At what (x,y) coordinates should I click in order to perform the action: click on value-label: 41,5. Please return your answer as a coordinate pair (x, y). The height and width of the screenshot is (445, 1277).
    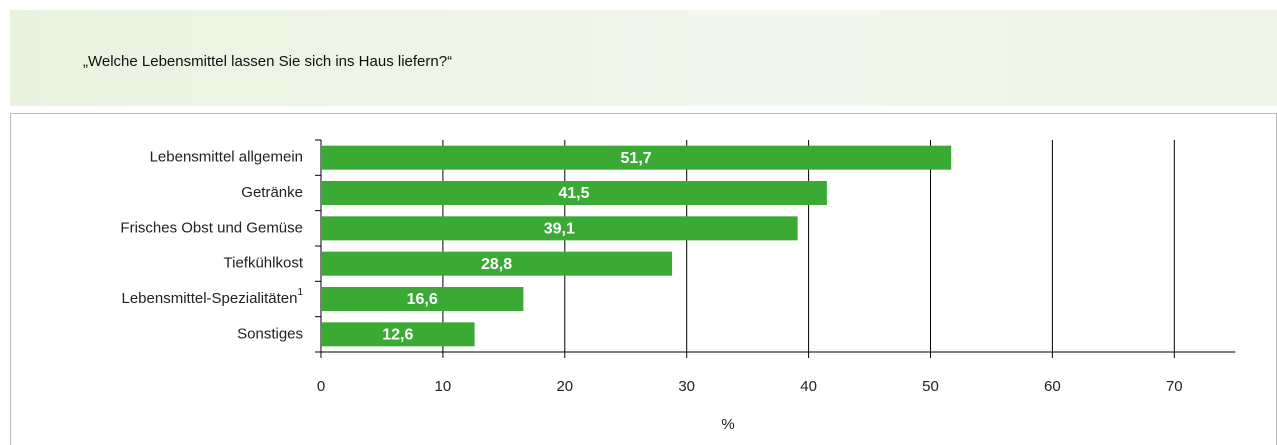
    Looking at the image, I should click on (573, 193).